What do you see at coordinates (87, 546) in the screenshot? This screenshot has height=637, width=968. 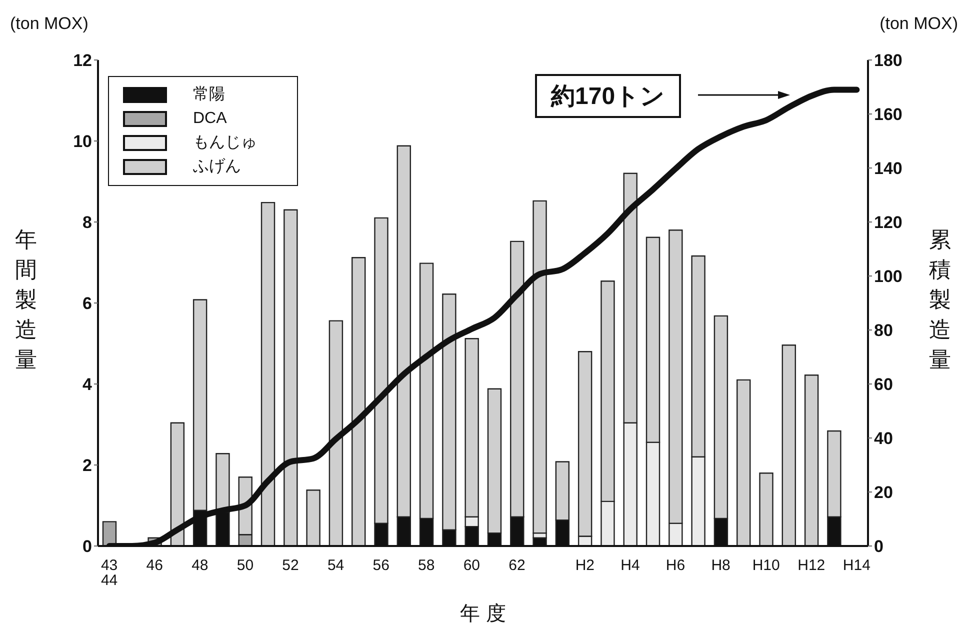 I see `y-tick-label: 0` at bounding box center [87, 546].